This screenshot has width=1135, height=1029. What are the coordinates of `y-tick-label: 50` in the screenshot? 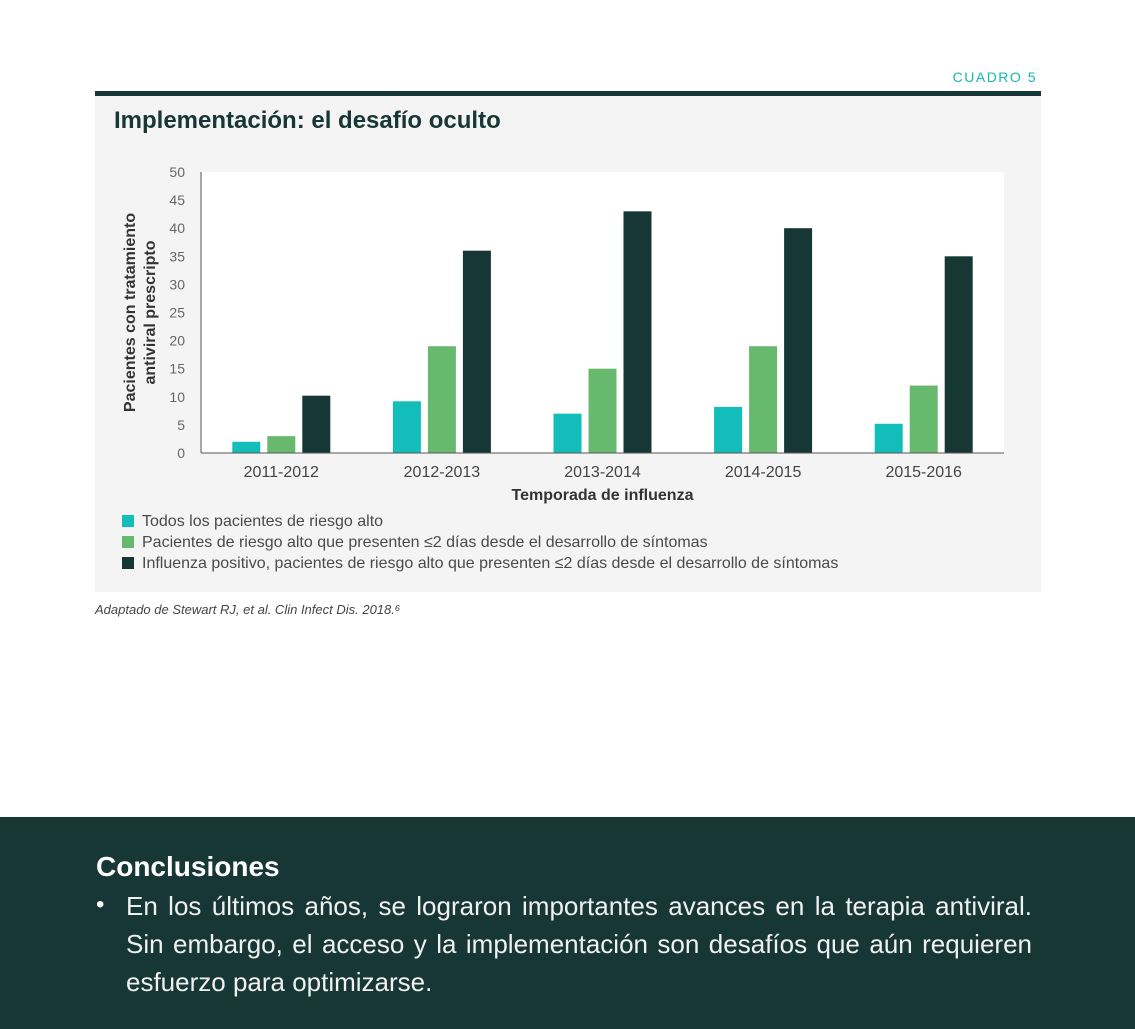 It's located at (177, 172).